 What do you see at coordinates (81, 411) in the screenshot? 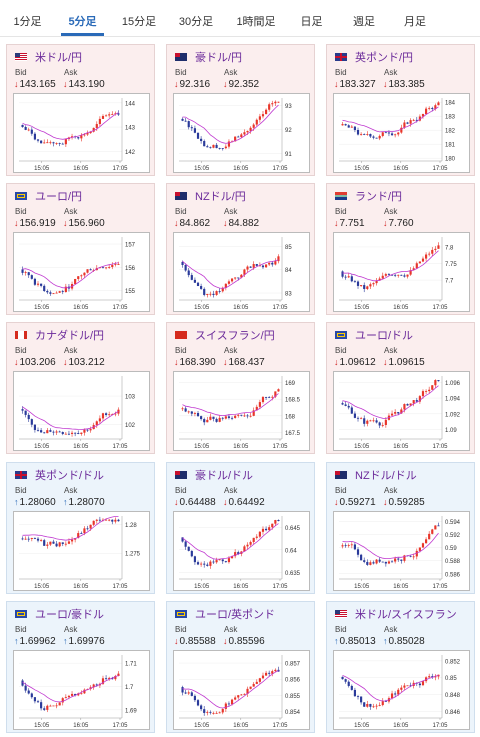
I see `mini-candle-chart: 103 102 15:05 16:05 17:05` at bounding box center [81, 411].